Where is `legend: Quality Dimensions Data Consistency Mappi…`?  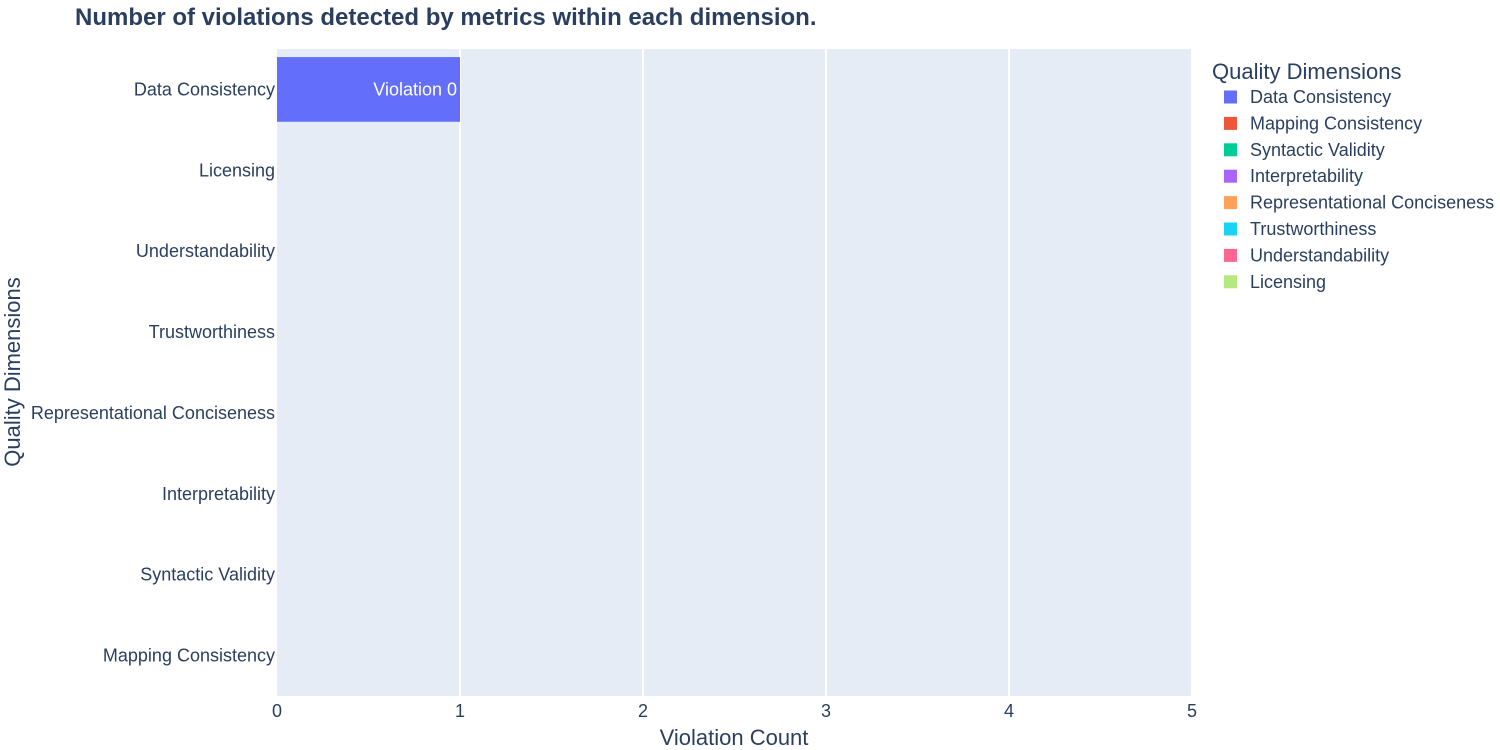 legend: Quality Dimensions Data Consistency Mappi… is located at coordinates (1353, 175).